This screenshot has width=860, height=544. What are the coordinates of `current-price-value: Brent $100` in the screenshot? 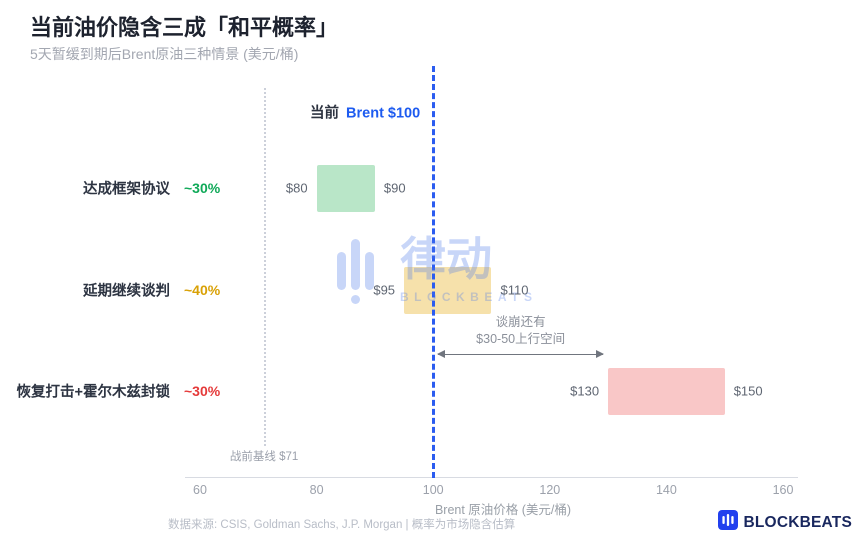 It's located at (383, 113).